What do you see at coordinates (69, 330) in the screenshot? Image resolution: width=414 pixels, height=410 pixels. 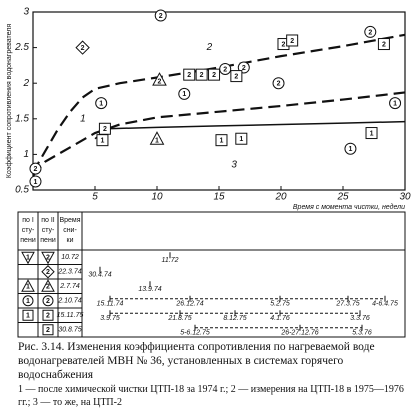 I see `table-time: 30.8.75` at bounding box center [69, 330].